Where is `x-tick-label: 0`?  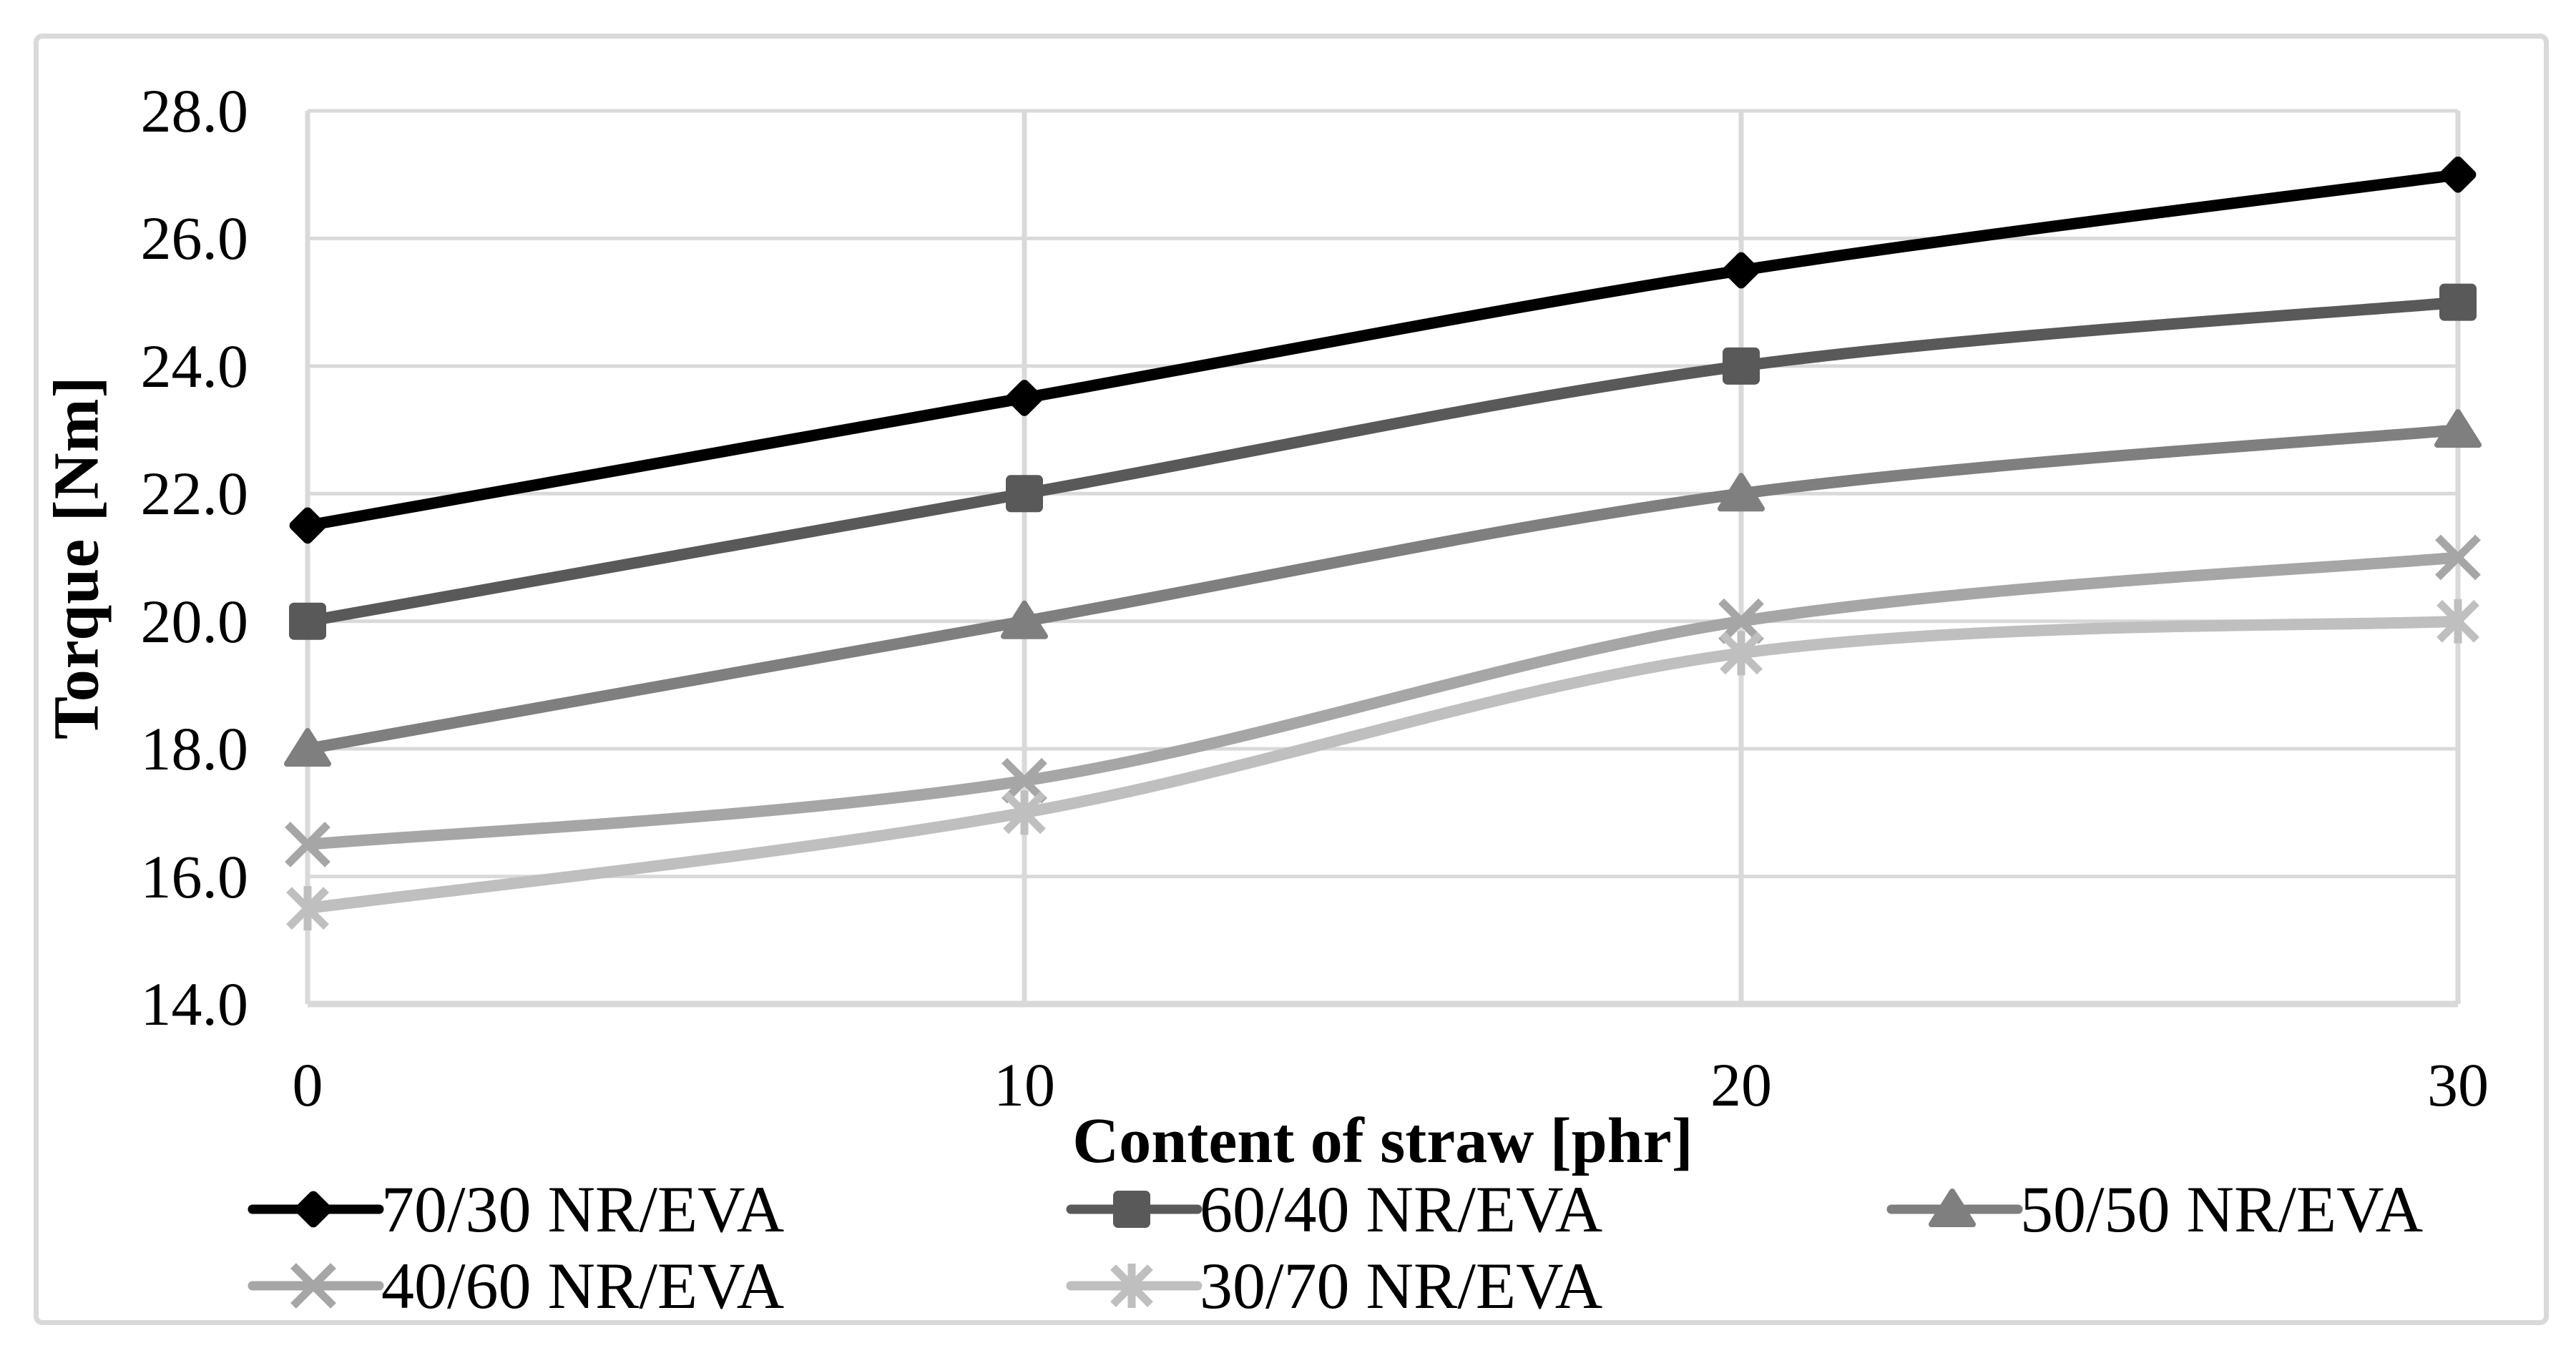 x-tick-label: 0 is located at coordinates (307, 1085).